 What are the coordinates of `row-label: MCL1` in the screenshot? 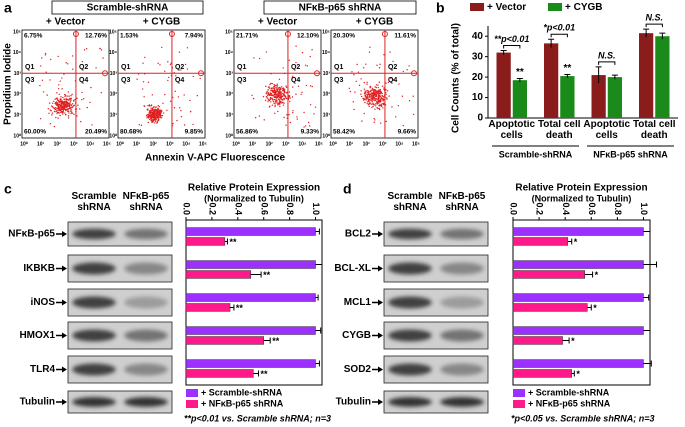 It's located at (358, 302).